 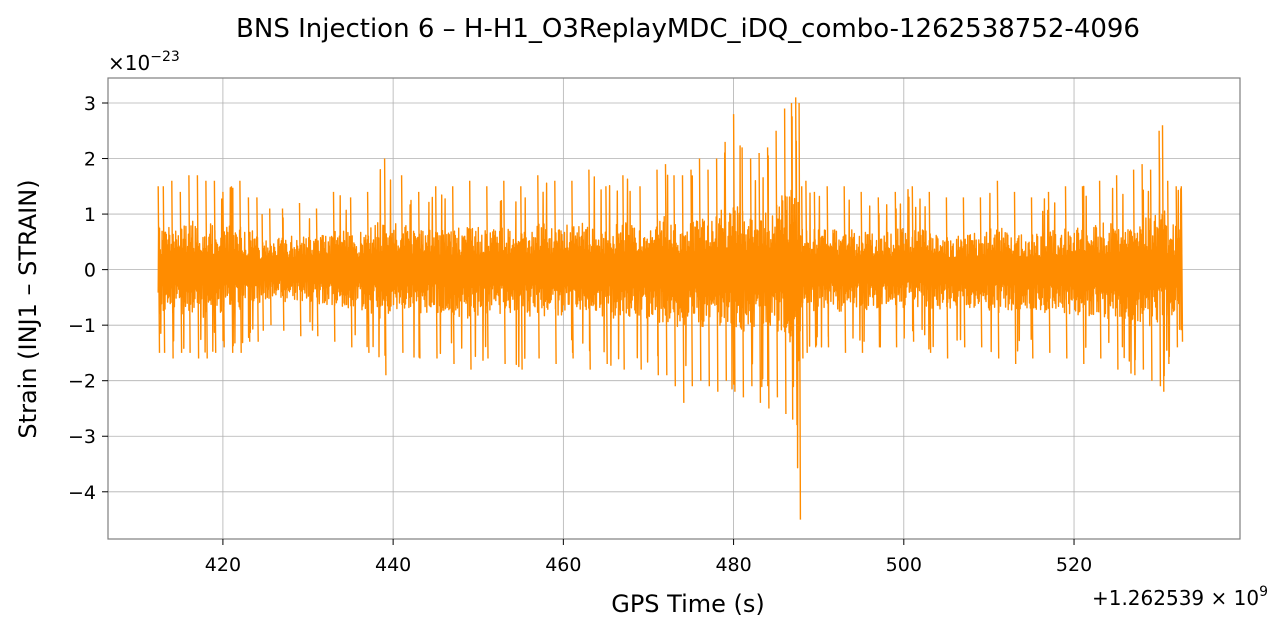 I want to click on y-tick-label: −4, so click(x=82, y=493).